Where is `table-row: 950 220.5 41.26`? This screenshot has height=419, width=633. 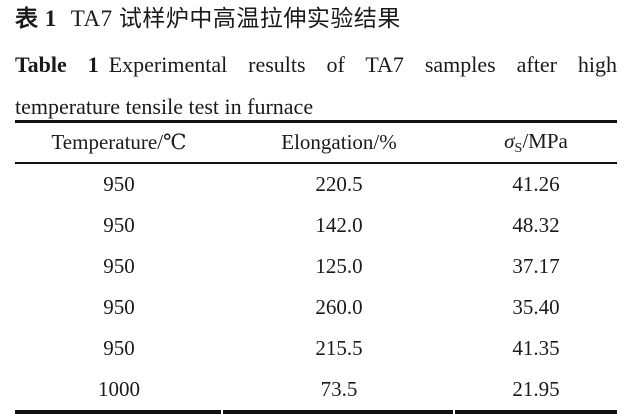
table-row: 950 220.5 41.26 is located at coordinates (316, 184).